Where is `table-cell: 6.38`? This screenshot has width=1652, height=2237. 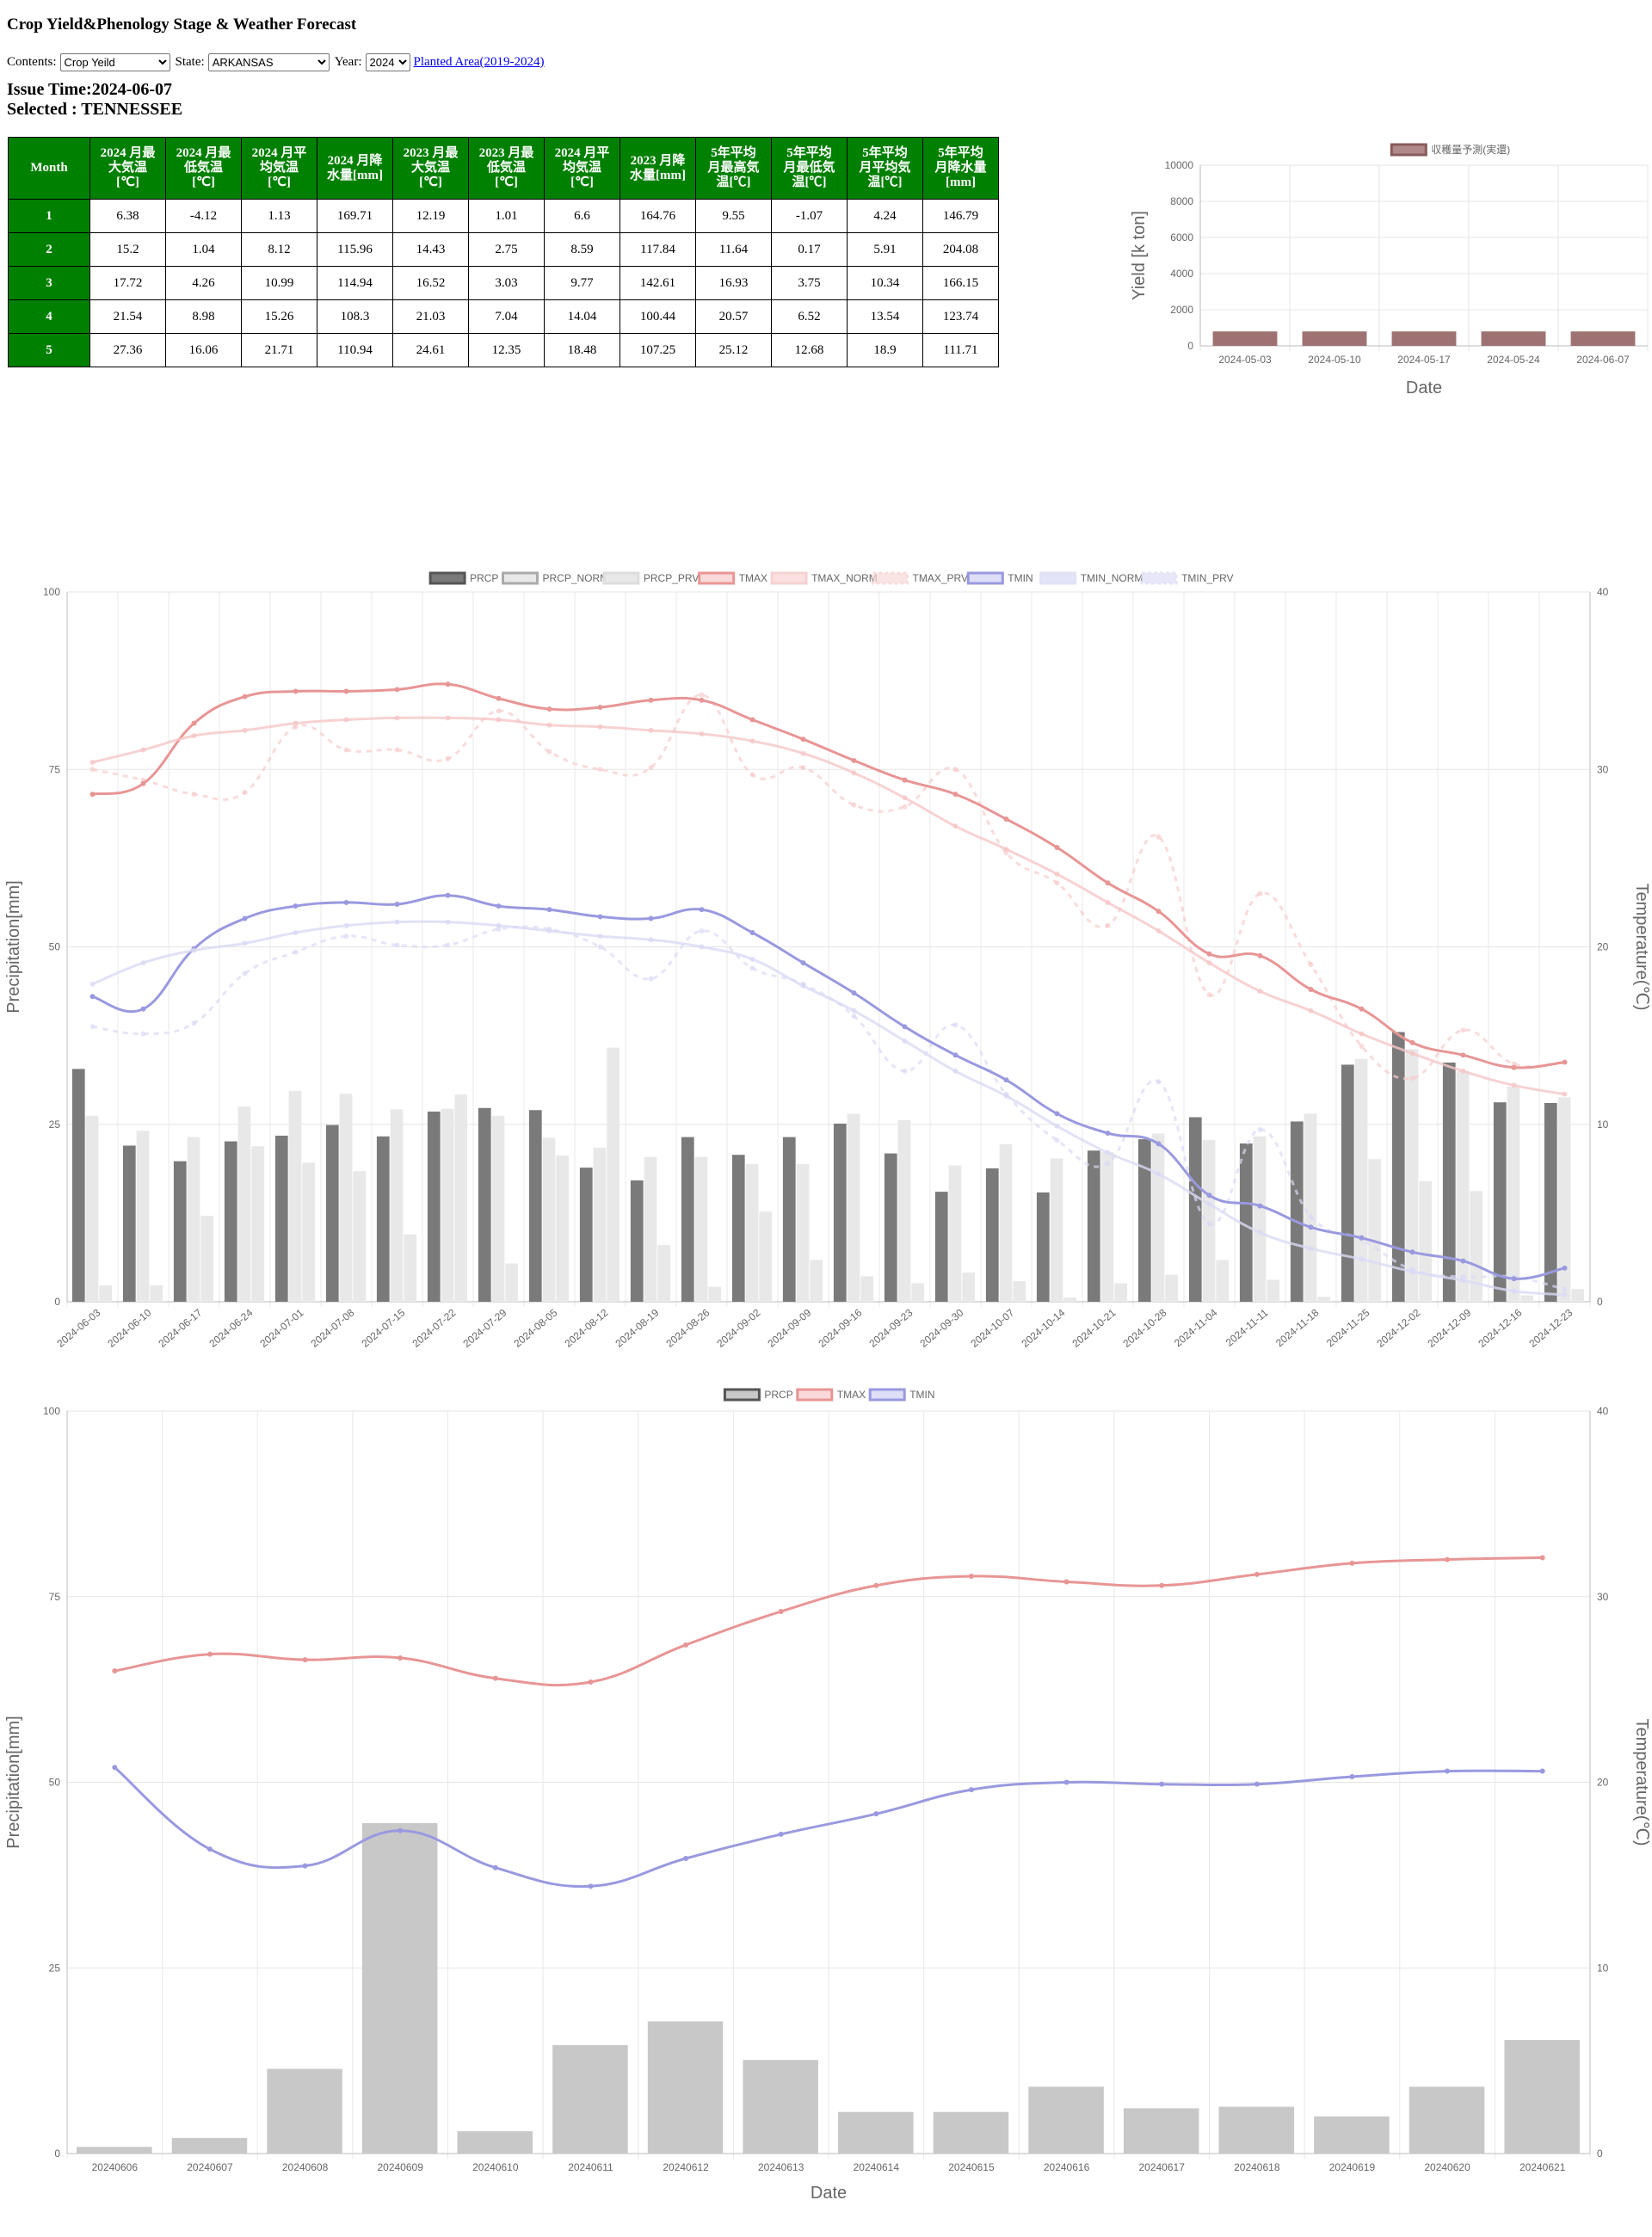 table-cell: 6.38 is located at coordinates (128, 216).